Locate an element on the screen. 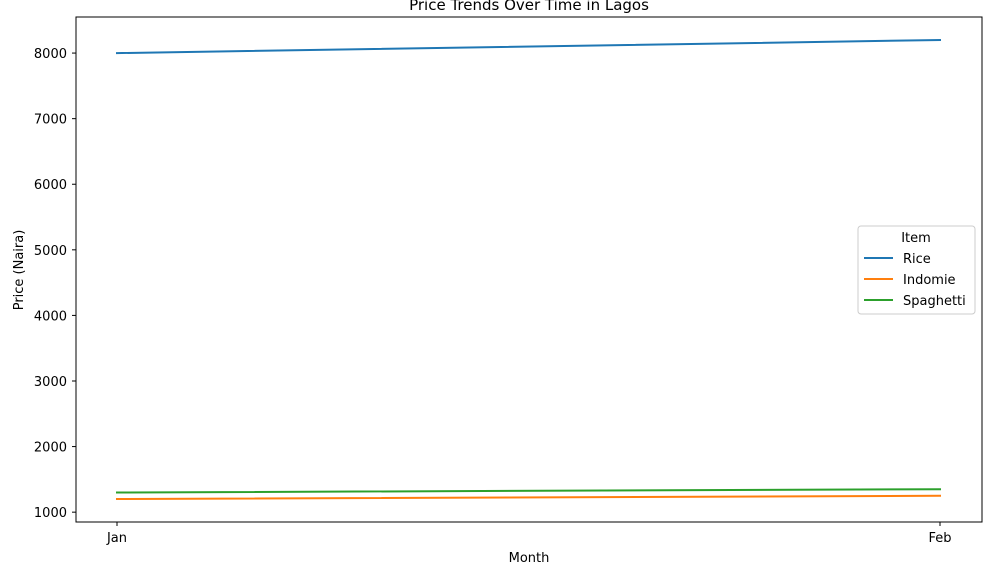  legend-box is located at coordinates (916, 270).